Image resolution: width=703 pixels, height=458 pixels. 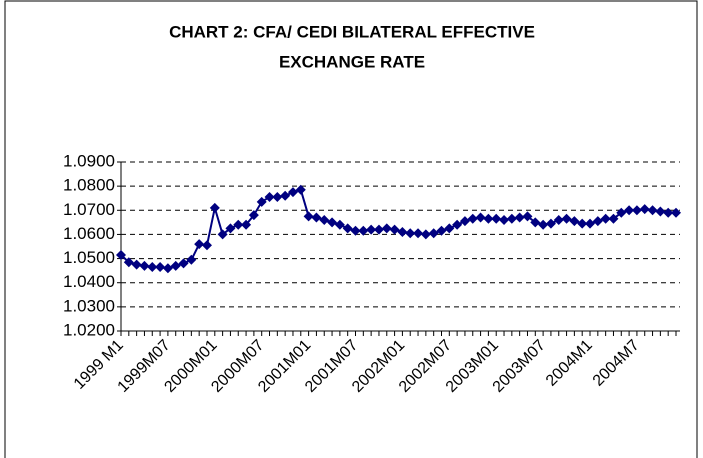 I want to click on y-tick-label: 1.0500, so click(x=89, y=257).